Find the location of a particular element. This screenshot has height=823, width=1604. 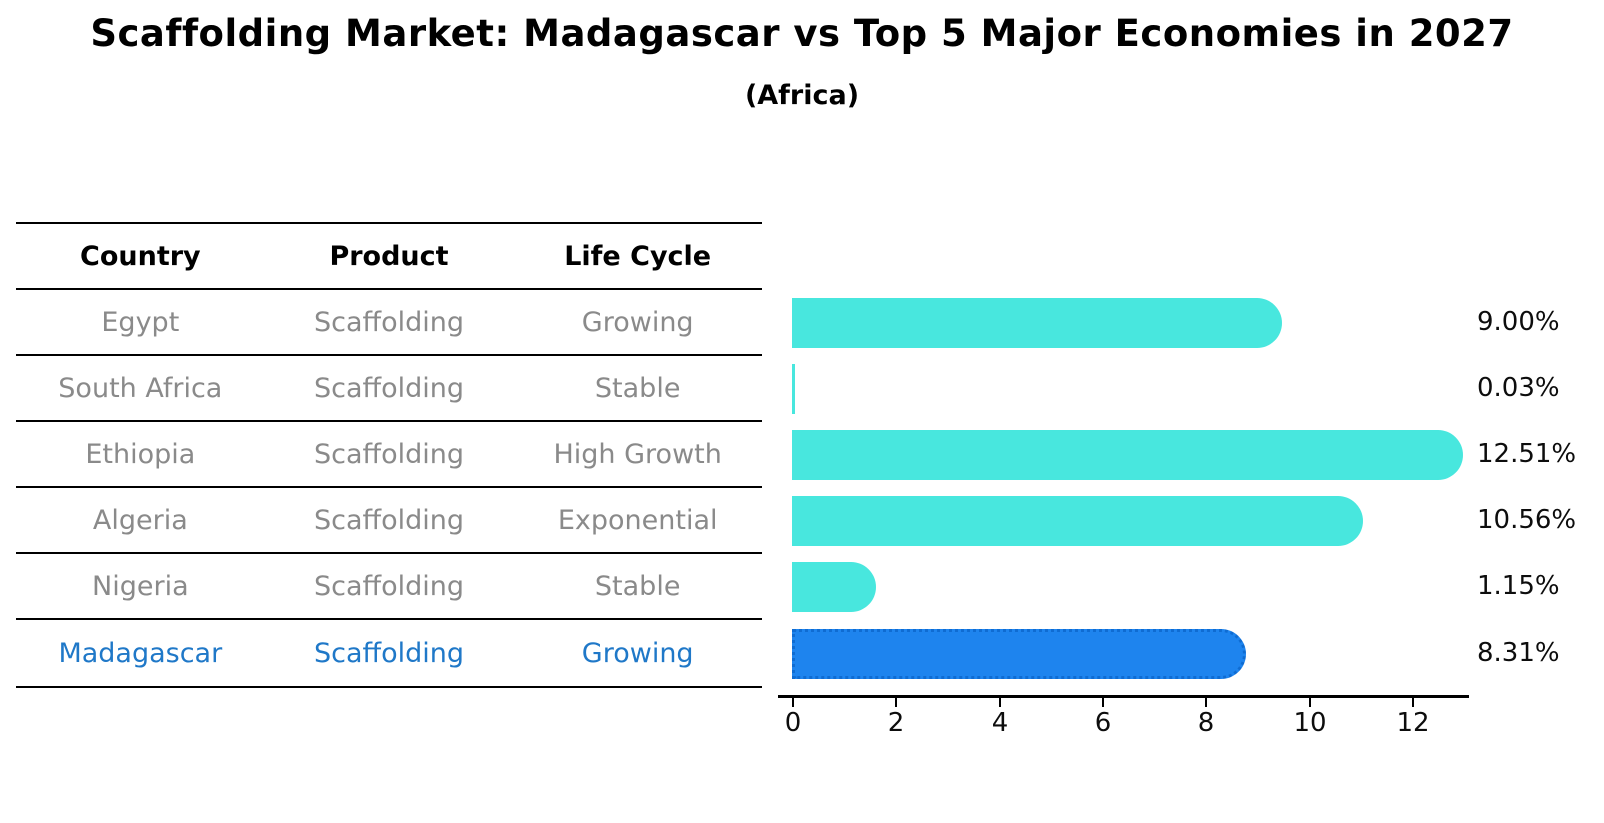

table-row-madagascar: Madagascar Scaffolding Growing is located at coordinates (389, 654).